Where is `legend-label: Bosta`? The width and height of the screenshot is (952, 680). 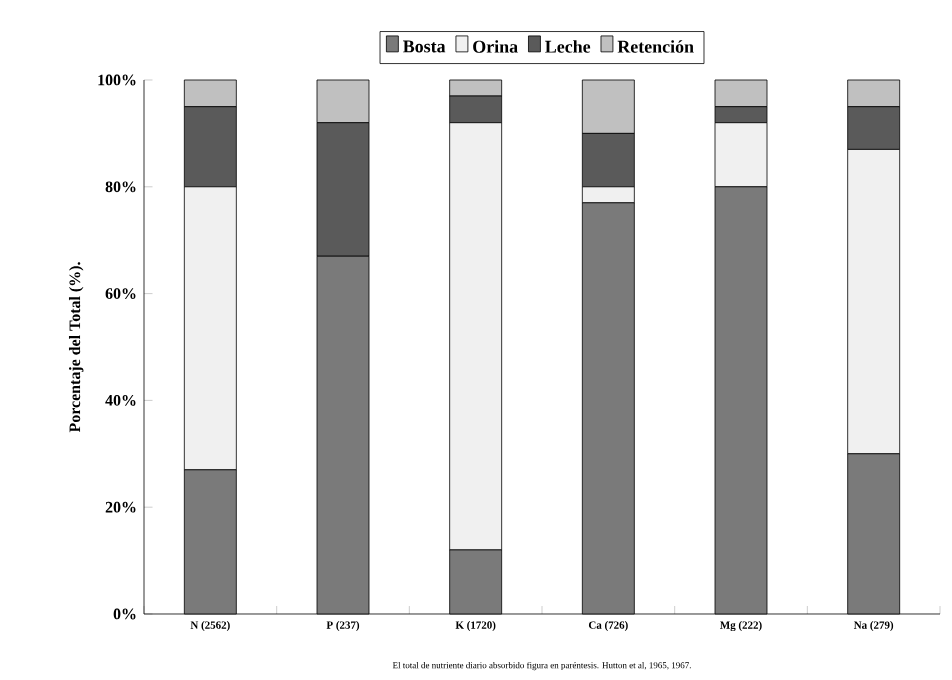
legend-label: Bosta is located at coordinates (424, 46).